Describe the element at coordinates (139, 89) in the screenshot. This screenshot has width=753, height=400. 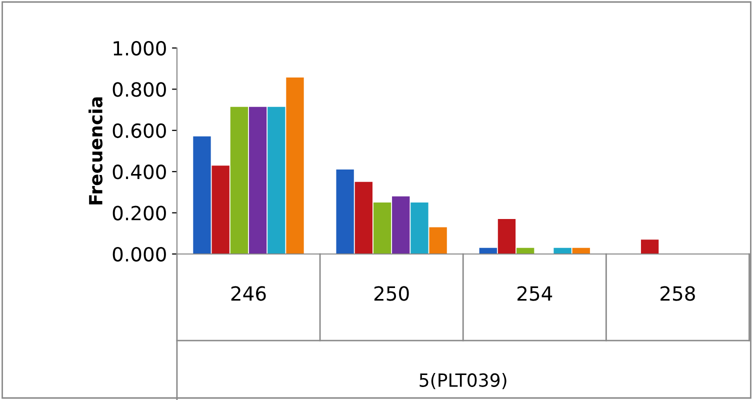
I see `y-tick-label: 0.800` at that location.